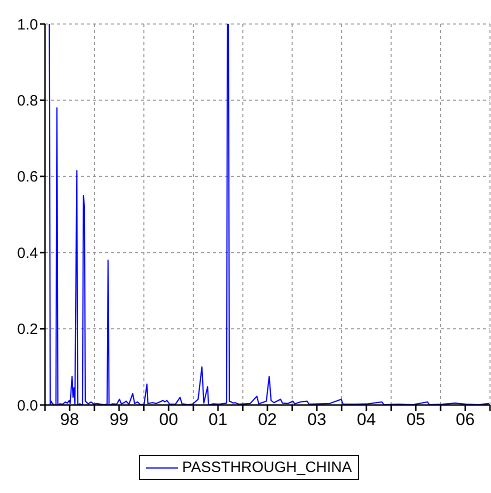  I want to click on y-tick-label: 0.0, so click(27, 405).